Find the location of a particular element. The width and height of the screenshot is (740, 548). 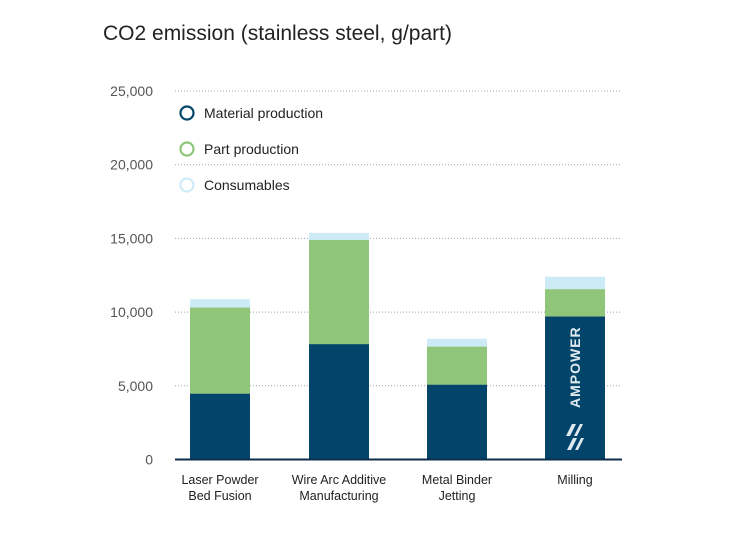

y-tick-label: 25,000 is located at coordinates (131, 91).